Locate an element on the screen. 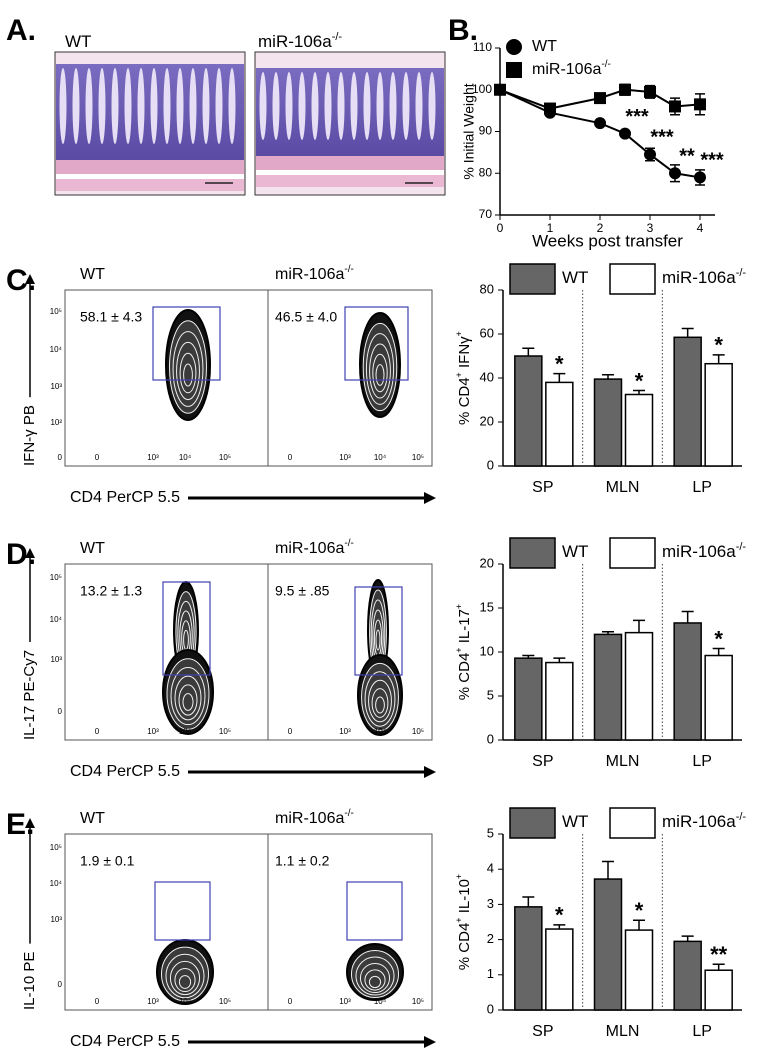 The image size is (767, 1050). text-part: IL-10 is located at coordinates (464, 898).